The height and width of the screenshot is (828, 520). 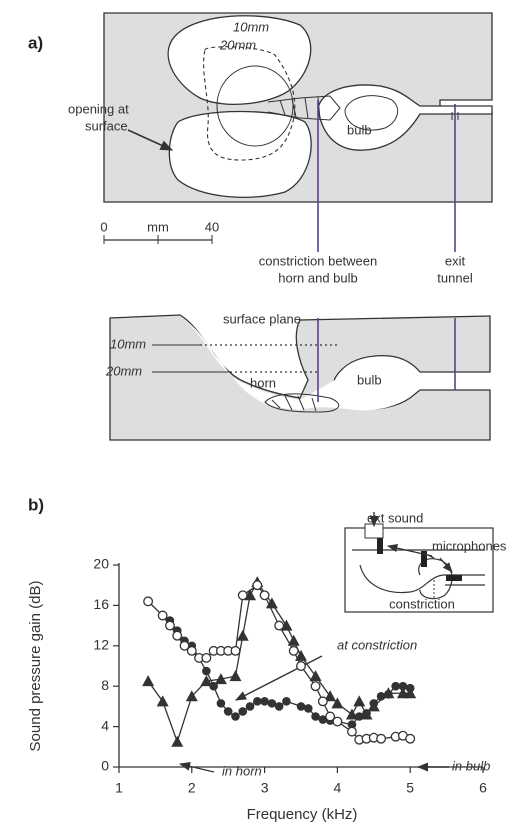 I want to click on y-tick-label: 20, so click(x=101, y=564).